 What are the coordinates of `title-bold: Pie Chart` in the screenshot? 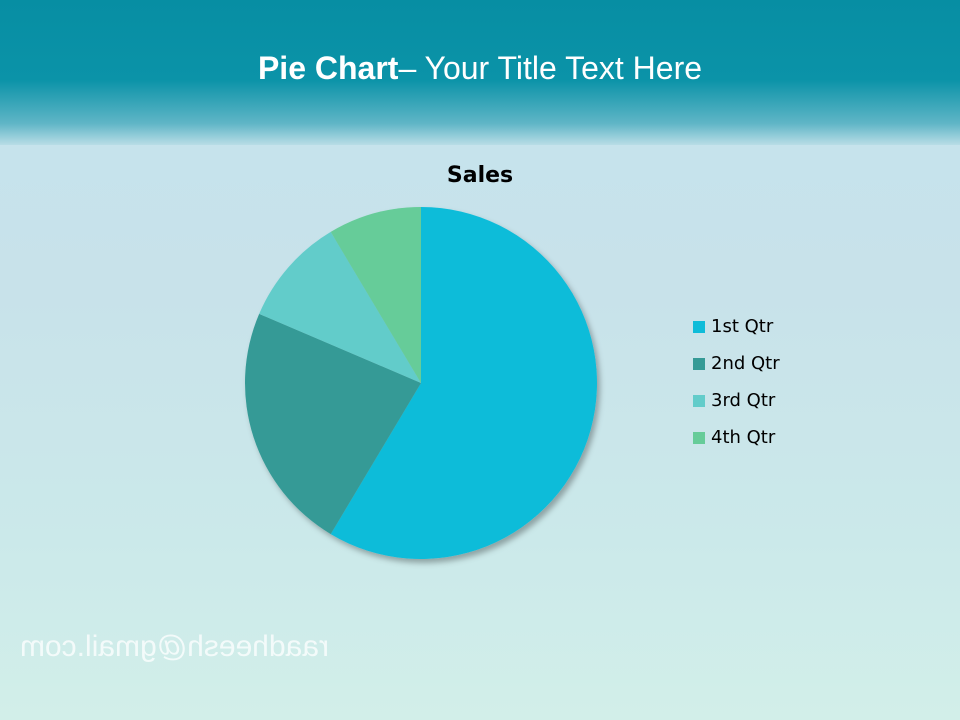 It's located at (328, 68).